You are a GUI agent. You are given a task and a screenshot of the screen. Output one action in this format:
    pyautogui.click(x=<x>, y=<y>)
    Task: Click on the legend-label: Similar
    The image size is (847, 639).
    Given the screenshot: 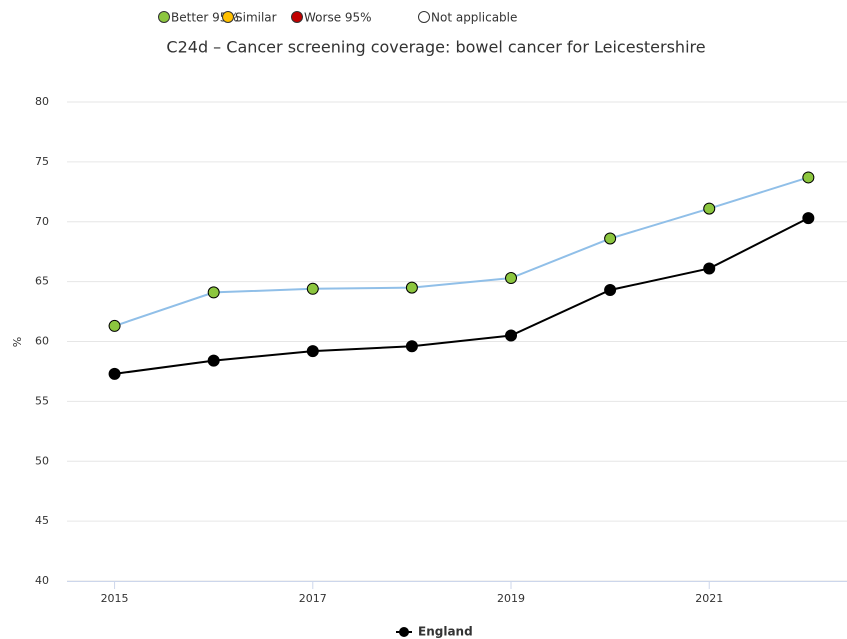 What is the action you would take?
    pyautogui.click(x=256, y=18)
    